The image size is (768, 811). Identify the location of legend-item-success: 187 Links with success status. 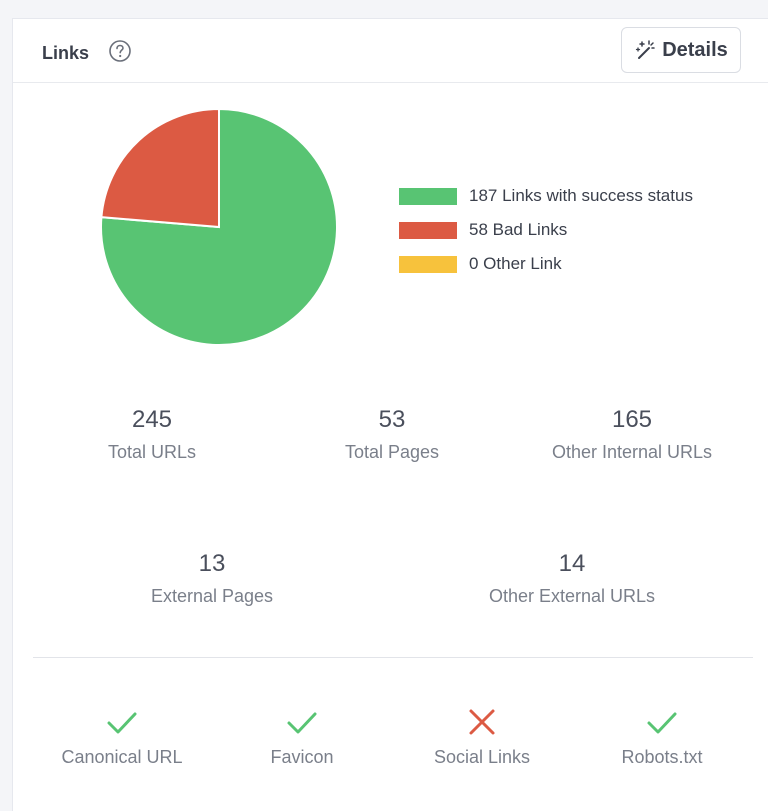
(546, 196).